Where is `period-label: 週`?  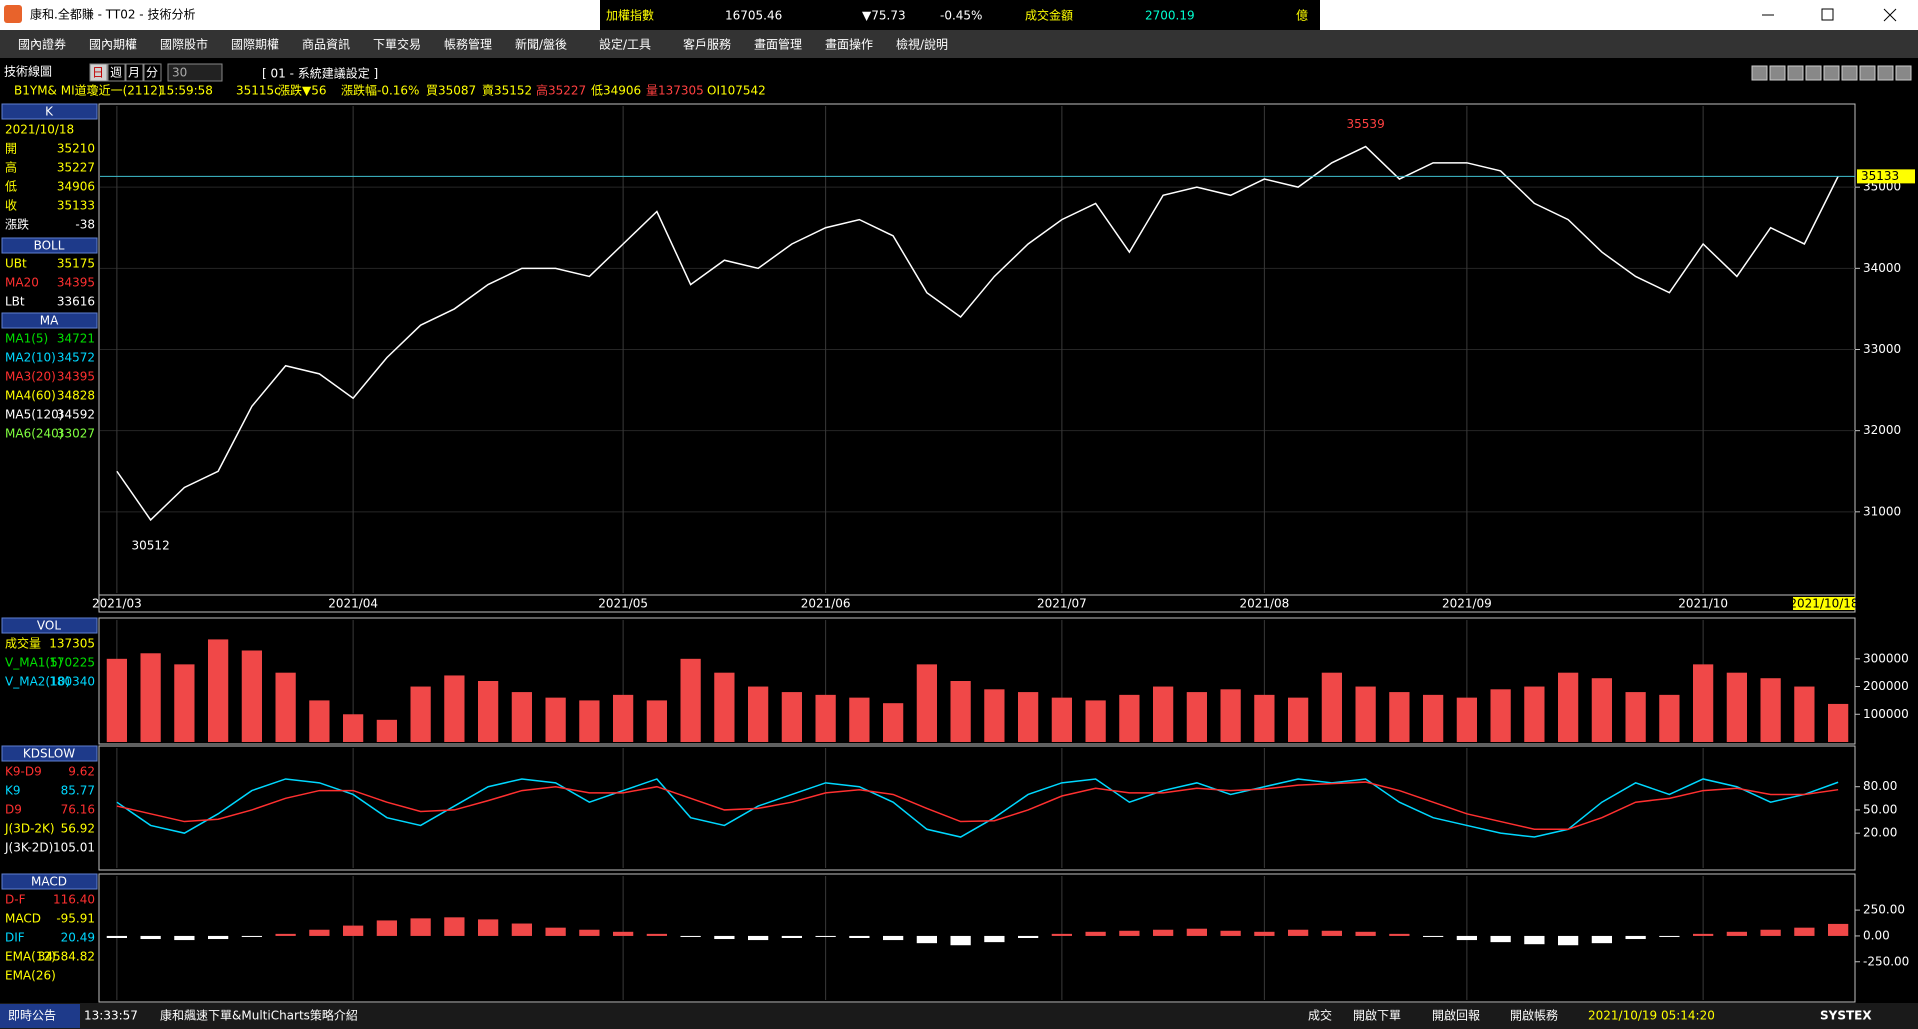 period-label: 週 is located at coordinates (116, 73).